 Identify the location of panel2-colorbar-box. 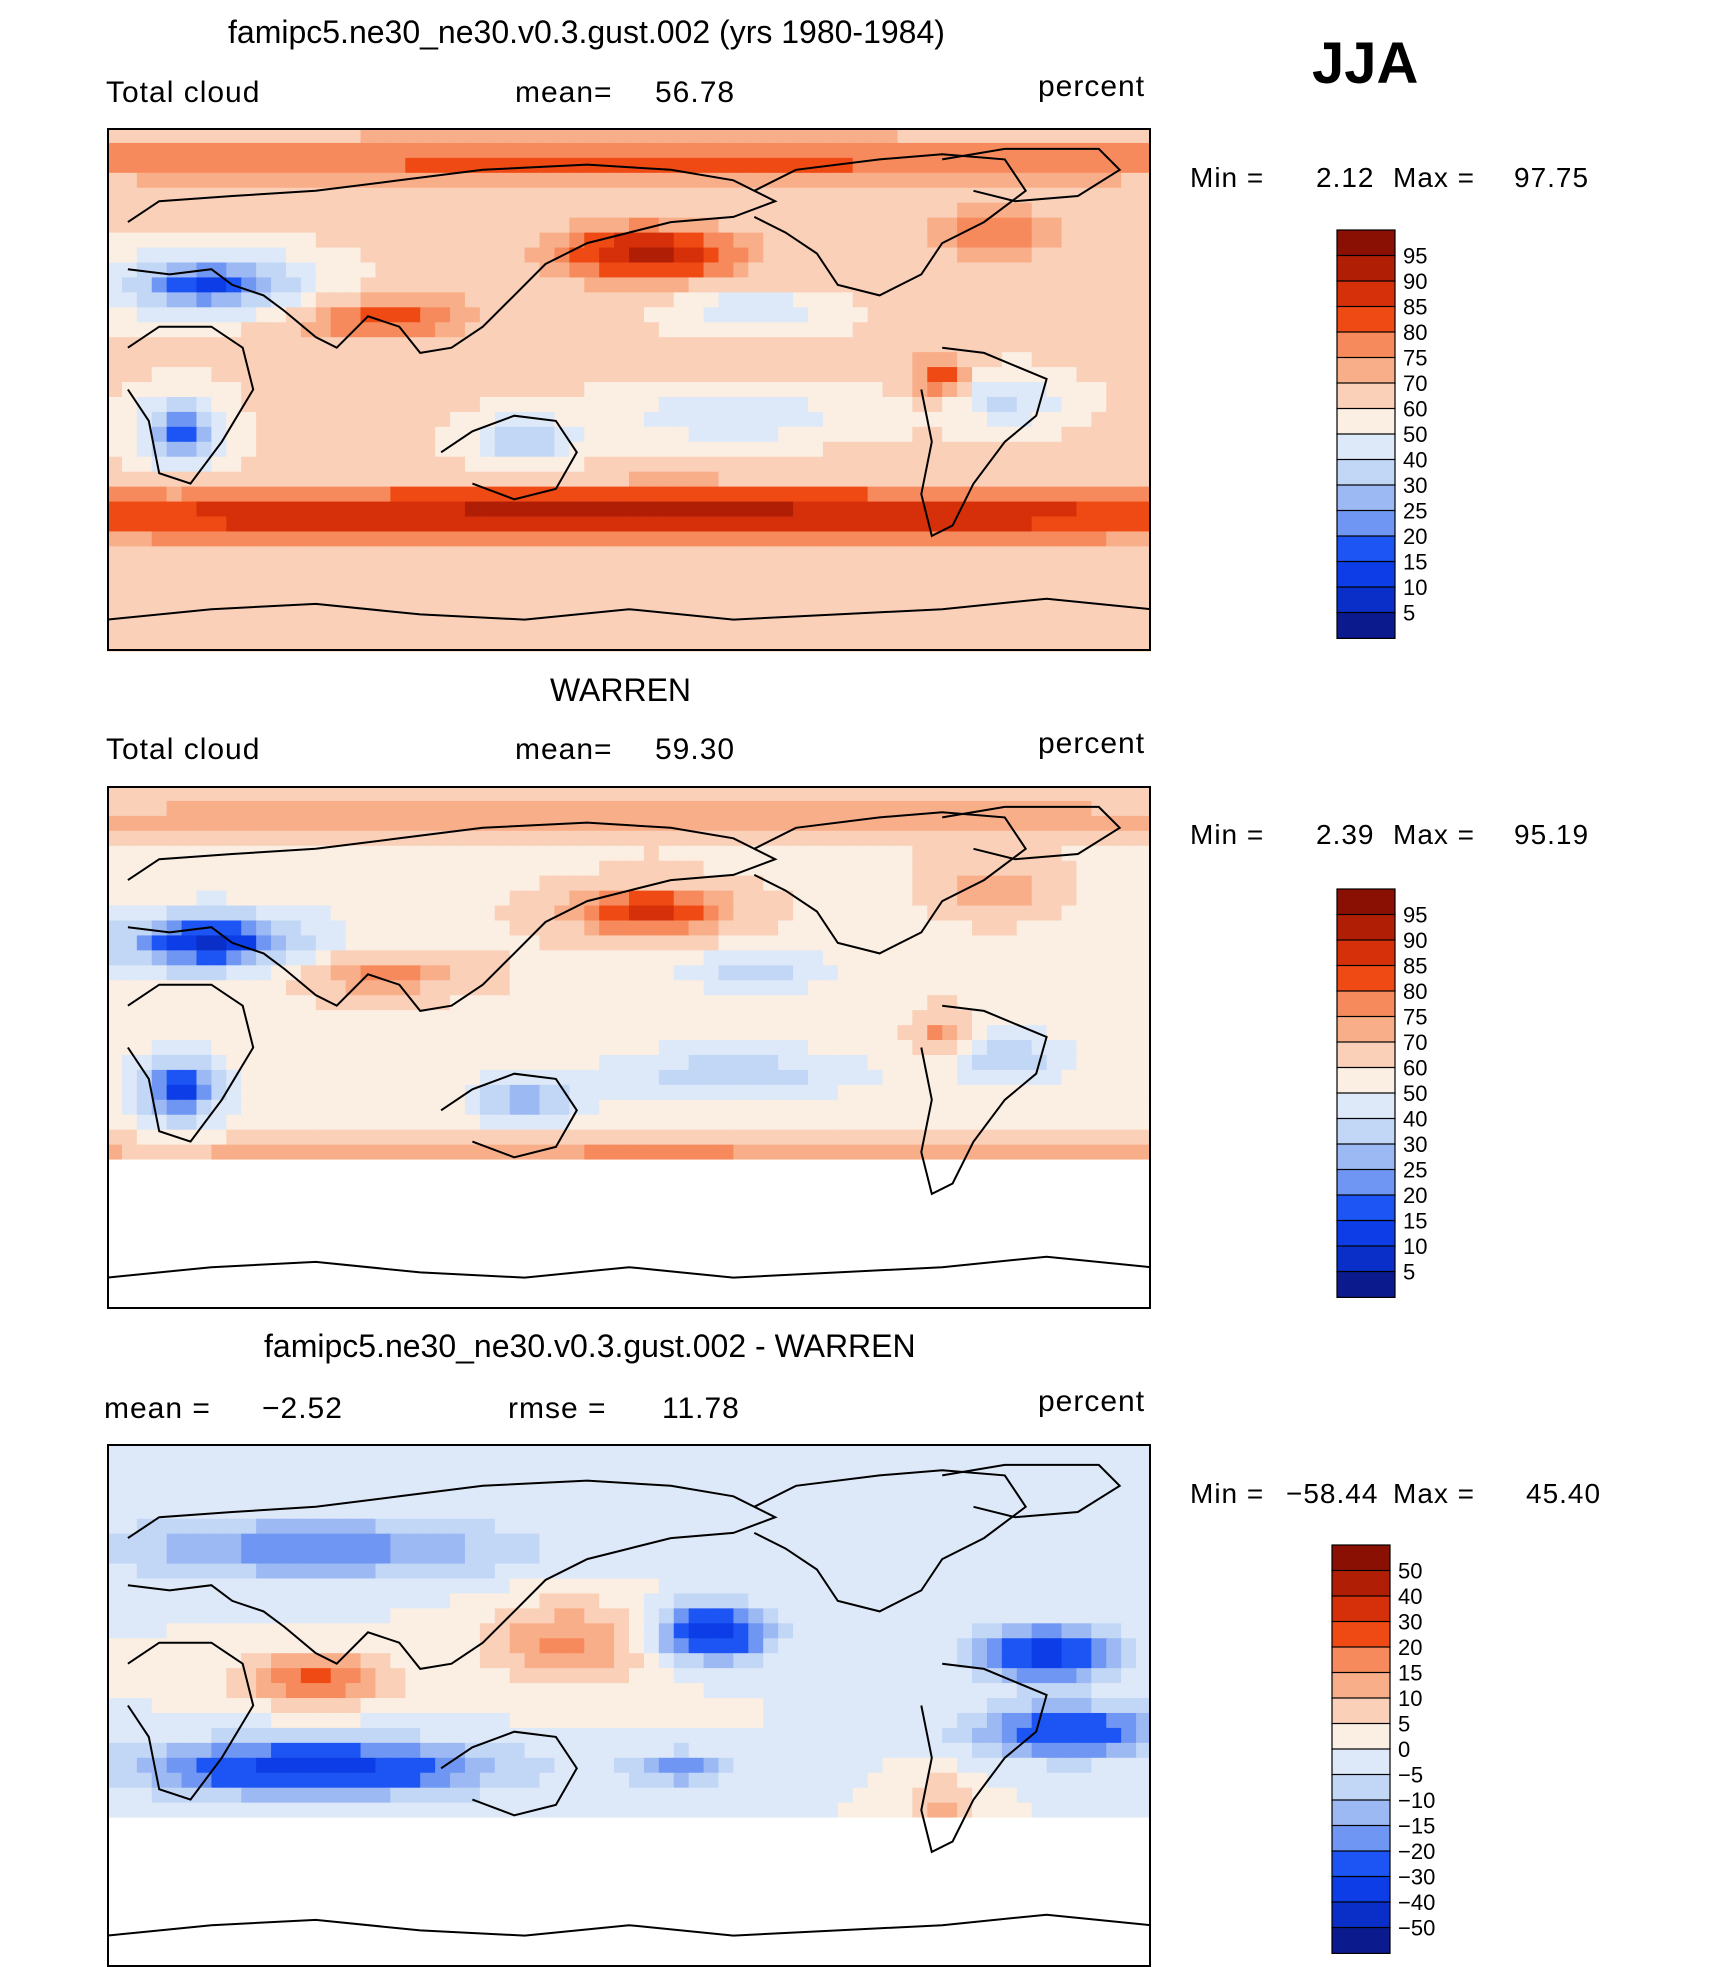
(1366, 953).